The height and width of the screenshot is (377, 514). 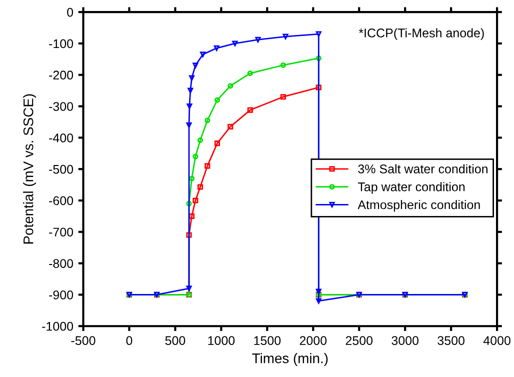 I want to click on legend-label: 3% Salt water condition, so click(x=423, y=169).